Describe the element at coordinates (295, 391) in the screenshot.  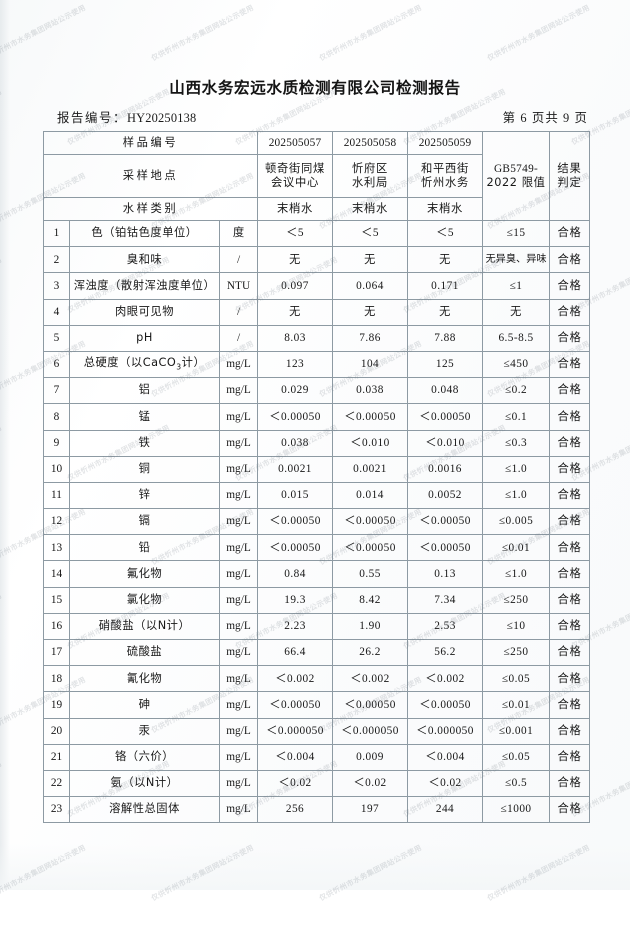
I see `value-sample-1: 0.029` at that location.